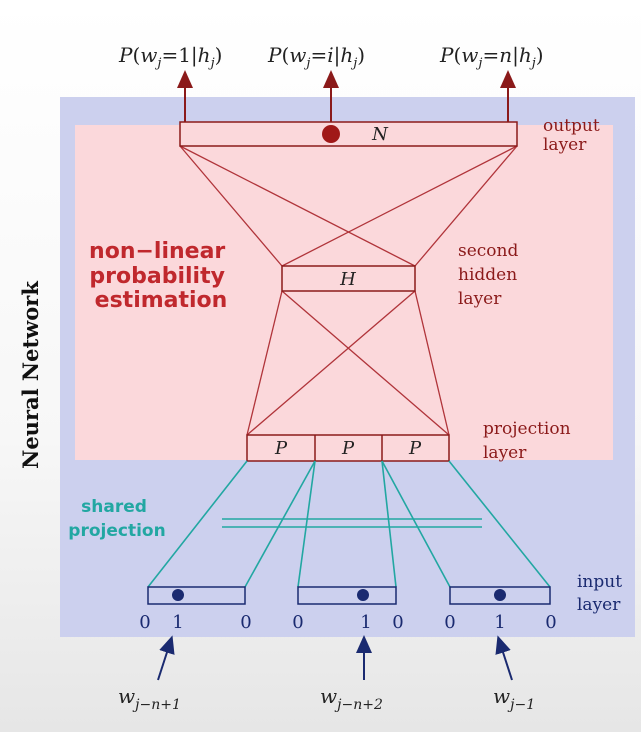 The width and height of the screenshot is (641, 732). I want to click on projection-box-label-2: P, so click(348, 448).